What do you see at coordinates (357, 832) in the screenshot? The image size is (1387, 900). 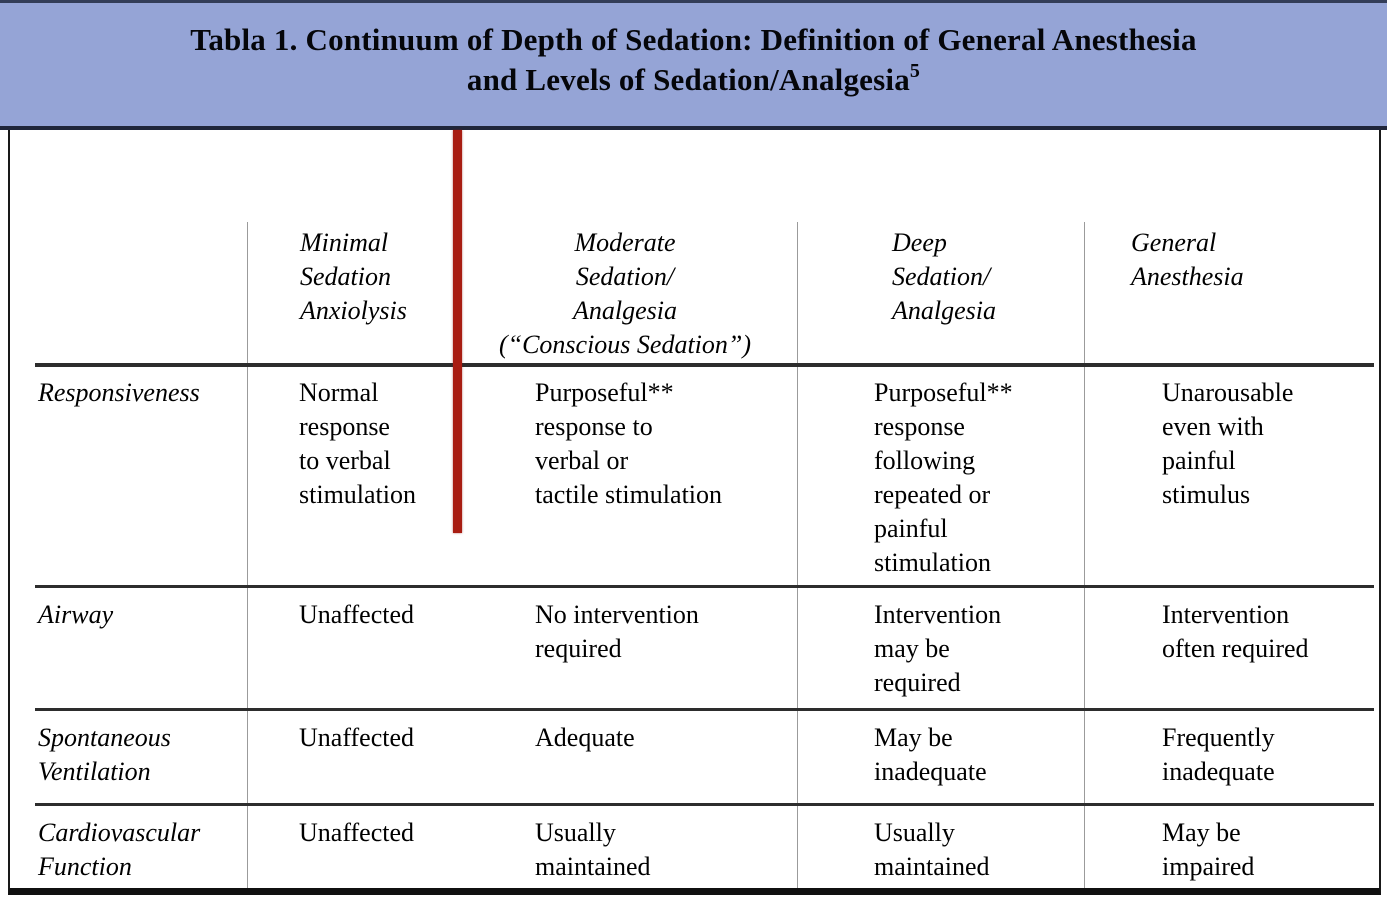 I see `cell-cardiovascular-minimal: Unaffected` at bounding box center [357, 832].